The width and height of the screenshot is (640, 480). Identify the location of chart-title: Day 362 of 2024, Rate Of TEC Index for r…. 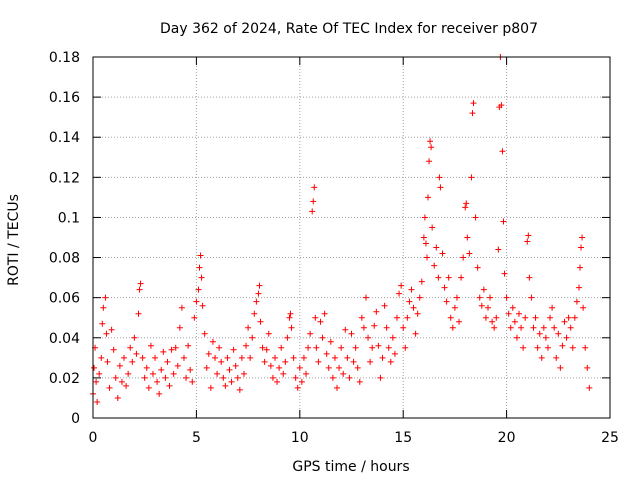
(349, 29).